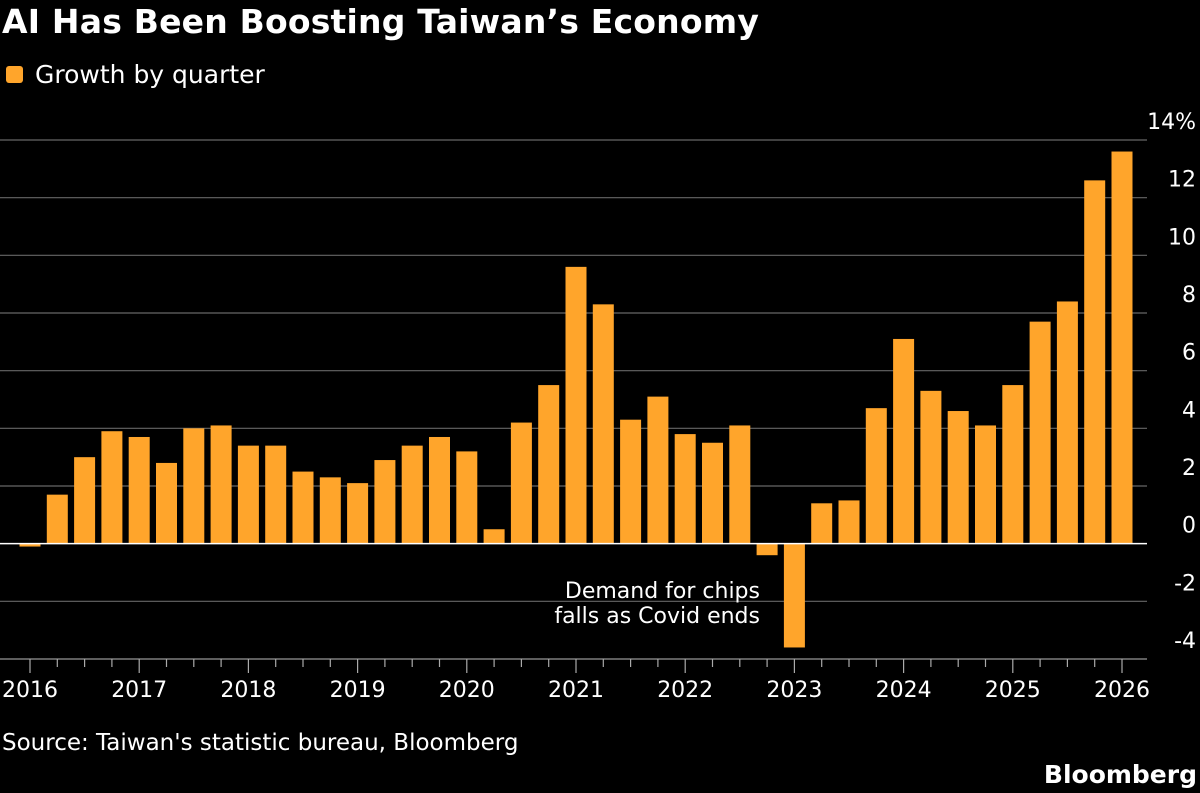 The image size is (1200, 793). Describe the element at coordinates (1182, 237) in the screenshot. I see `y-tick-label: 10` at that location.